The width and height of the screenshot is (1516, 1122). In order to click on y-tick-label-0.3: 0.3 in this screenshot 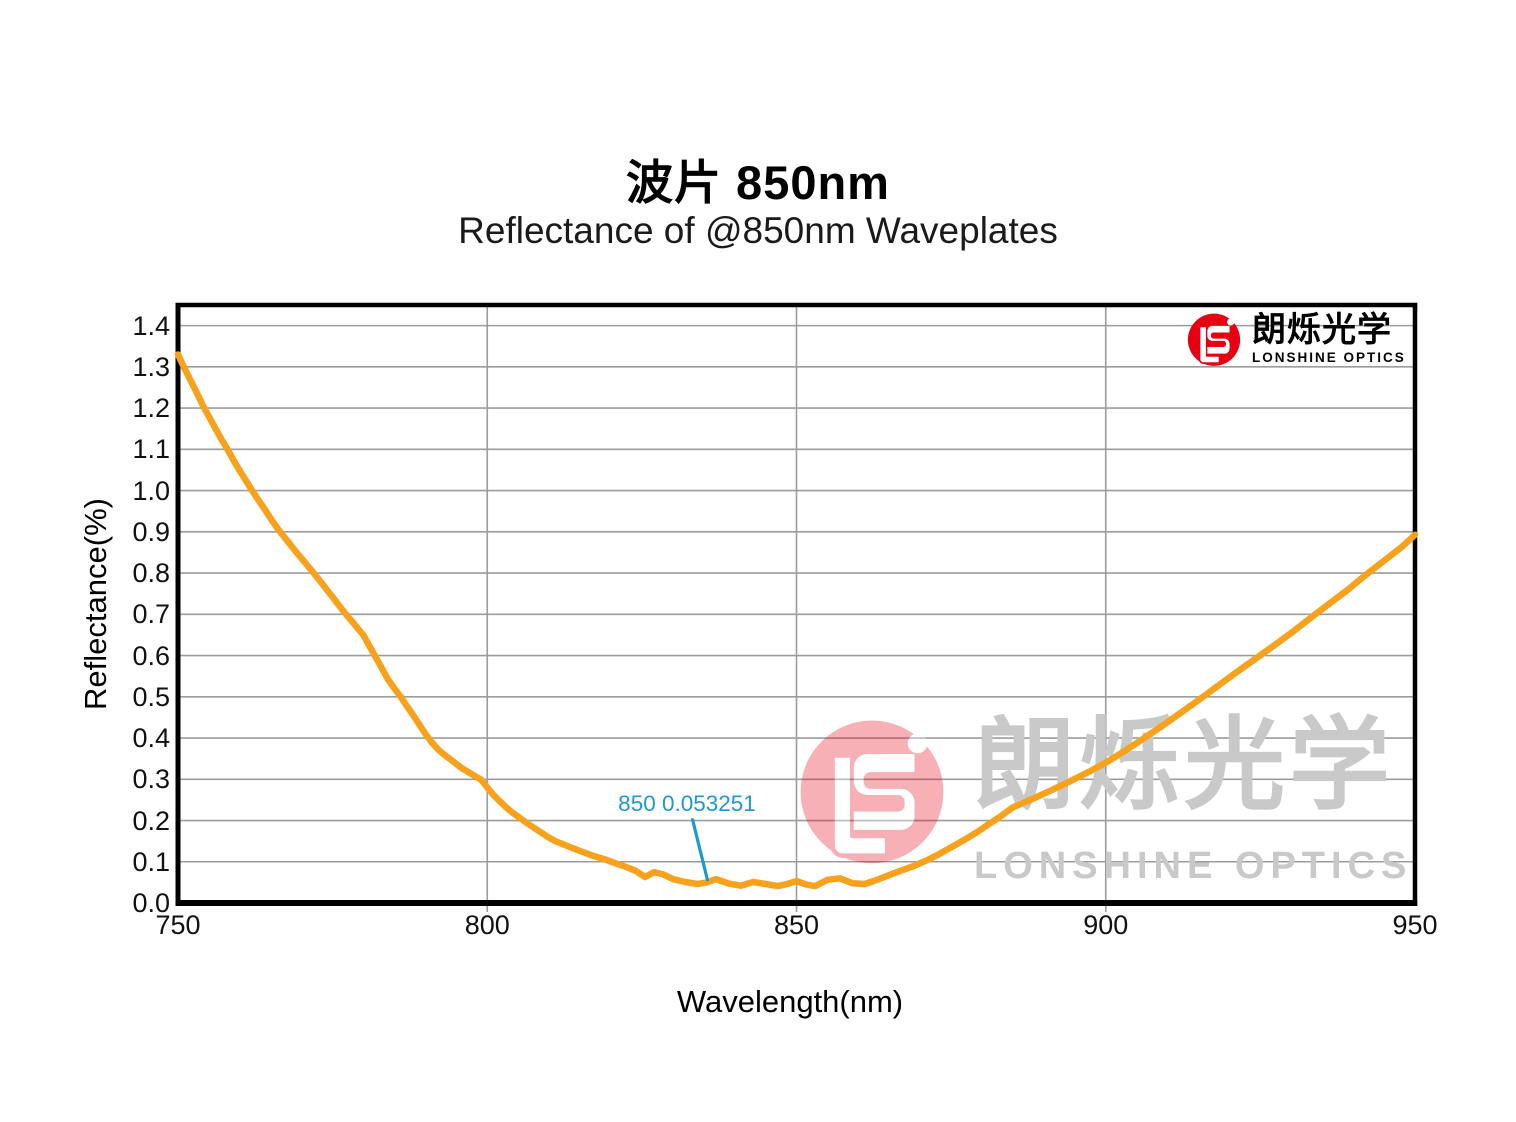, I will do `click(151, 779)`.